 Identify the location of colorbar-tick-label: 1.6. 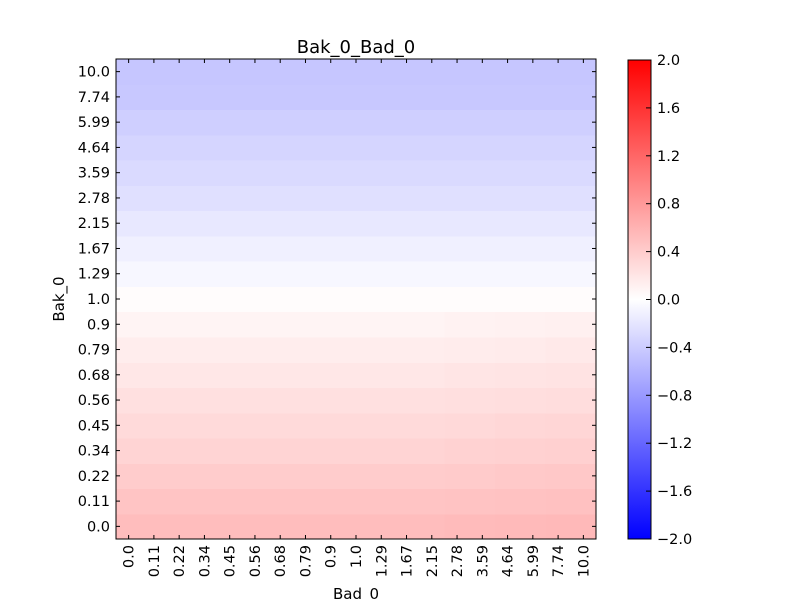
(668, 109).